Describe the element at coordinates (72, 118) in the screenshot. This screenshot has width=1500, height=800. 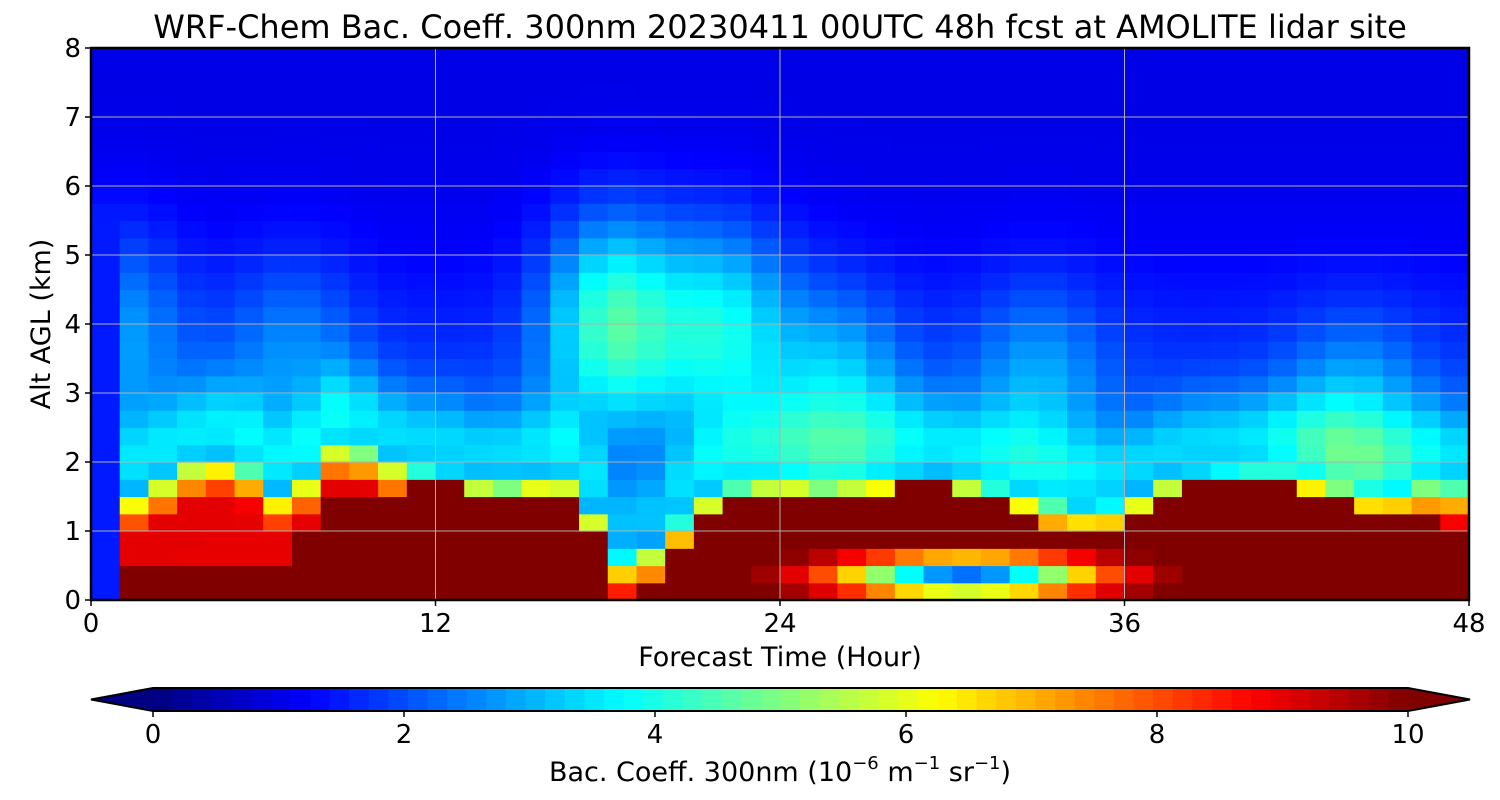
I see `y-tick-label: 7` at that location.